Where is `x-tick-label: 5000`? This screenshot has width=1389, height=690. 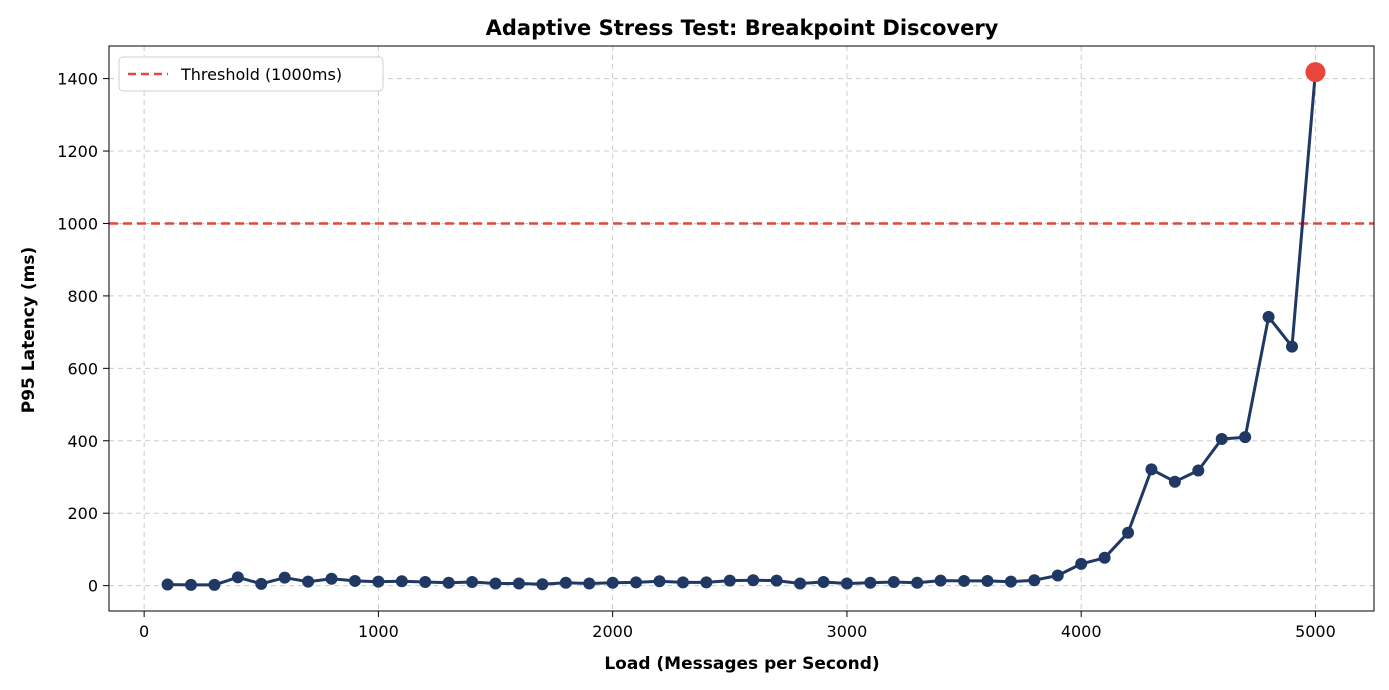
x-tick-label: 5000 is located at coordinates (1315, 631).